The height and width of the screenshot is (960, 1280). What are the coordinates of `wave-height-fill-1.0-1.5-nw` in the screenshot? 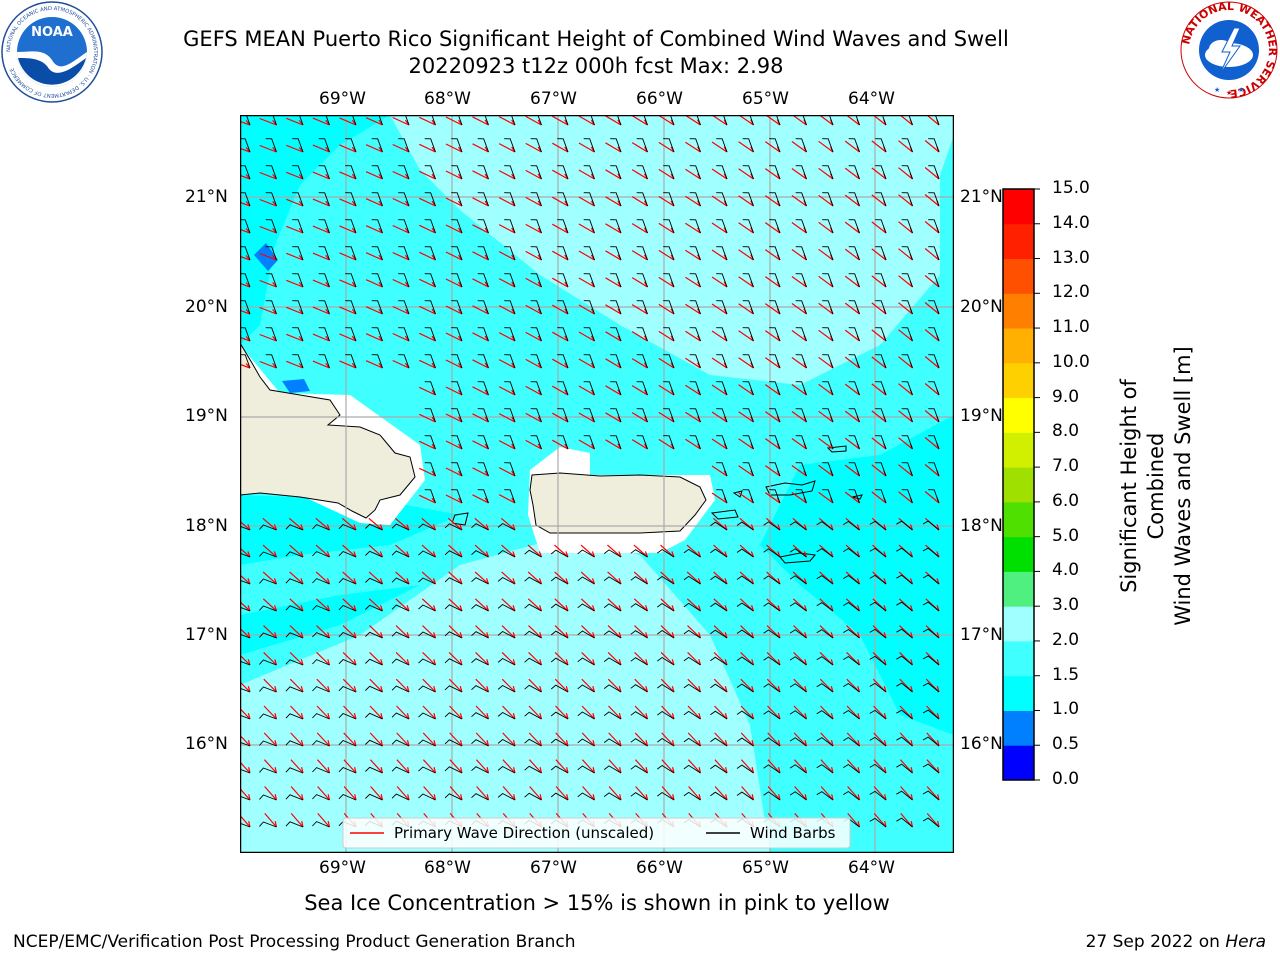 It's located at (315, 230).